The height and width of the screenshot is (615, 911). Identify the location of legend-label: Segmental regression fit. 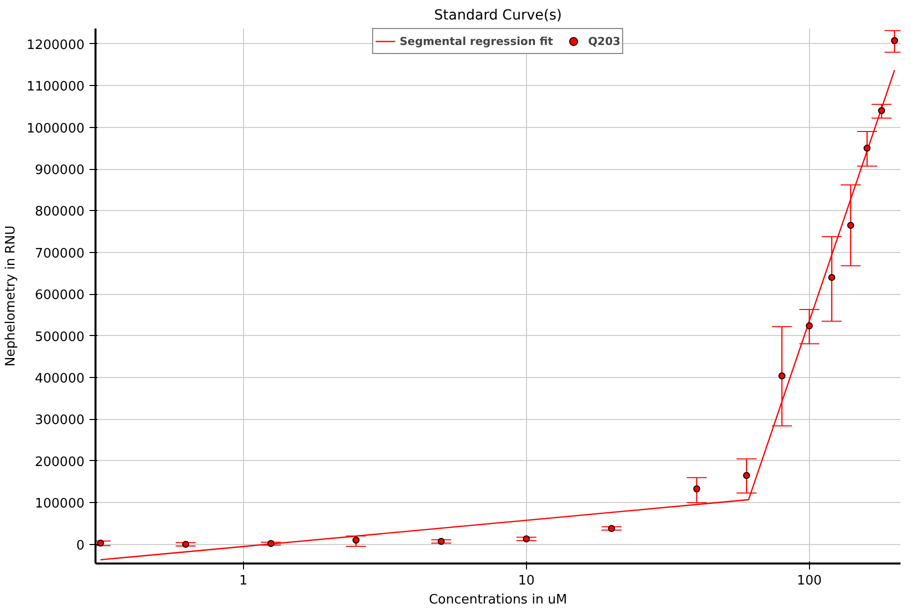
(477, 41).